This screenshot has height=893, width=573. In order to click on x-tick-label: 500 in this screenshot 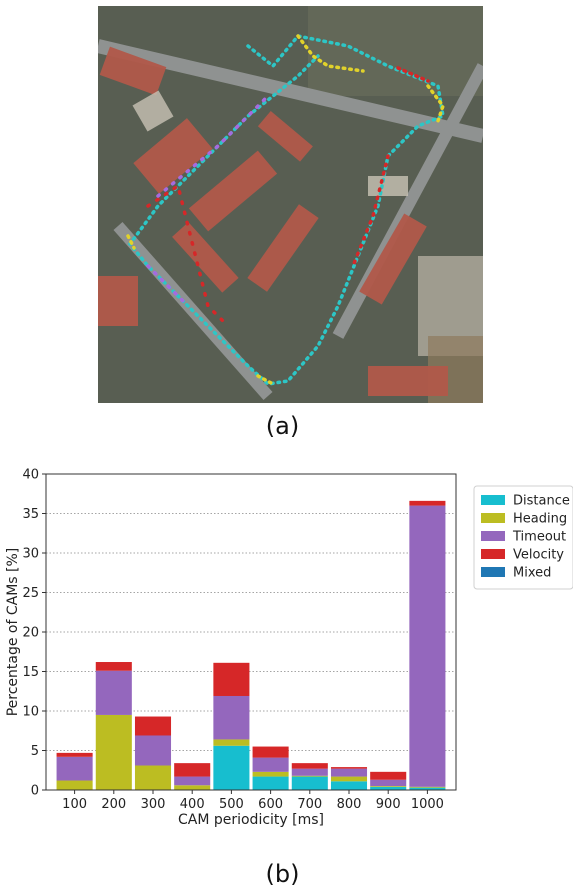, I will do `click(231, 804)`.